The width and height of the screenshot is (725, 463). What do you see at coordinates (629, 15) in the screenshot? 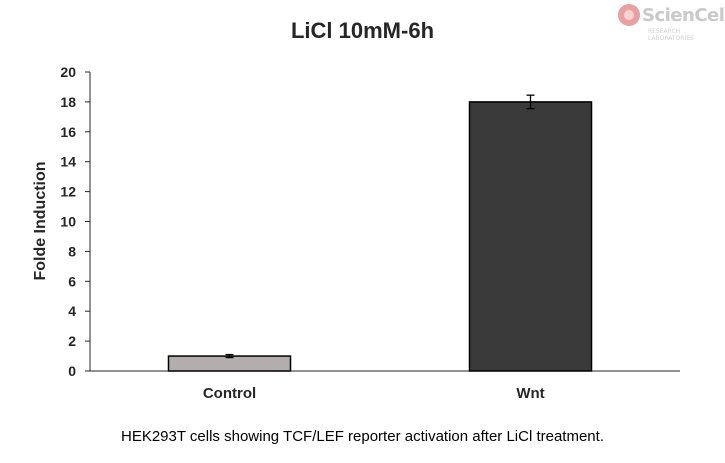
I see `logo-icon` at bounding box center [629, 15].